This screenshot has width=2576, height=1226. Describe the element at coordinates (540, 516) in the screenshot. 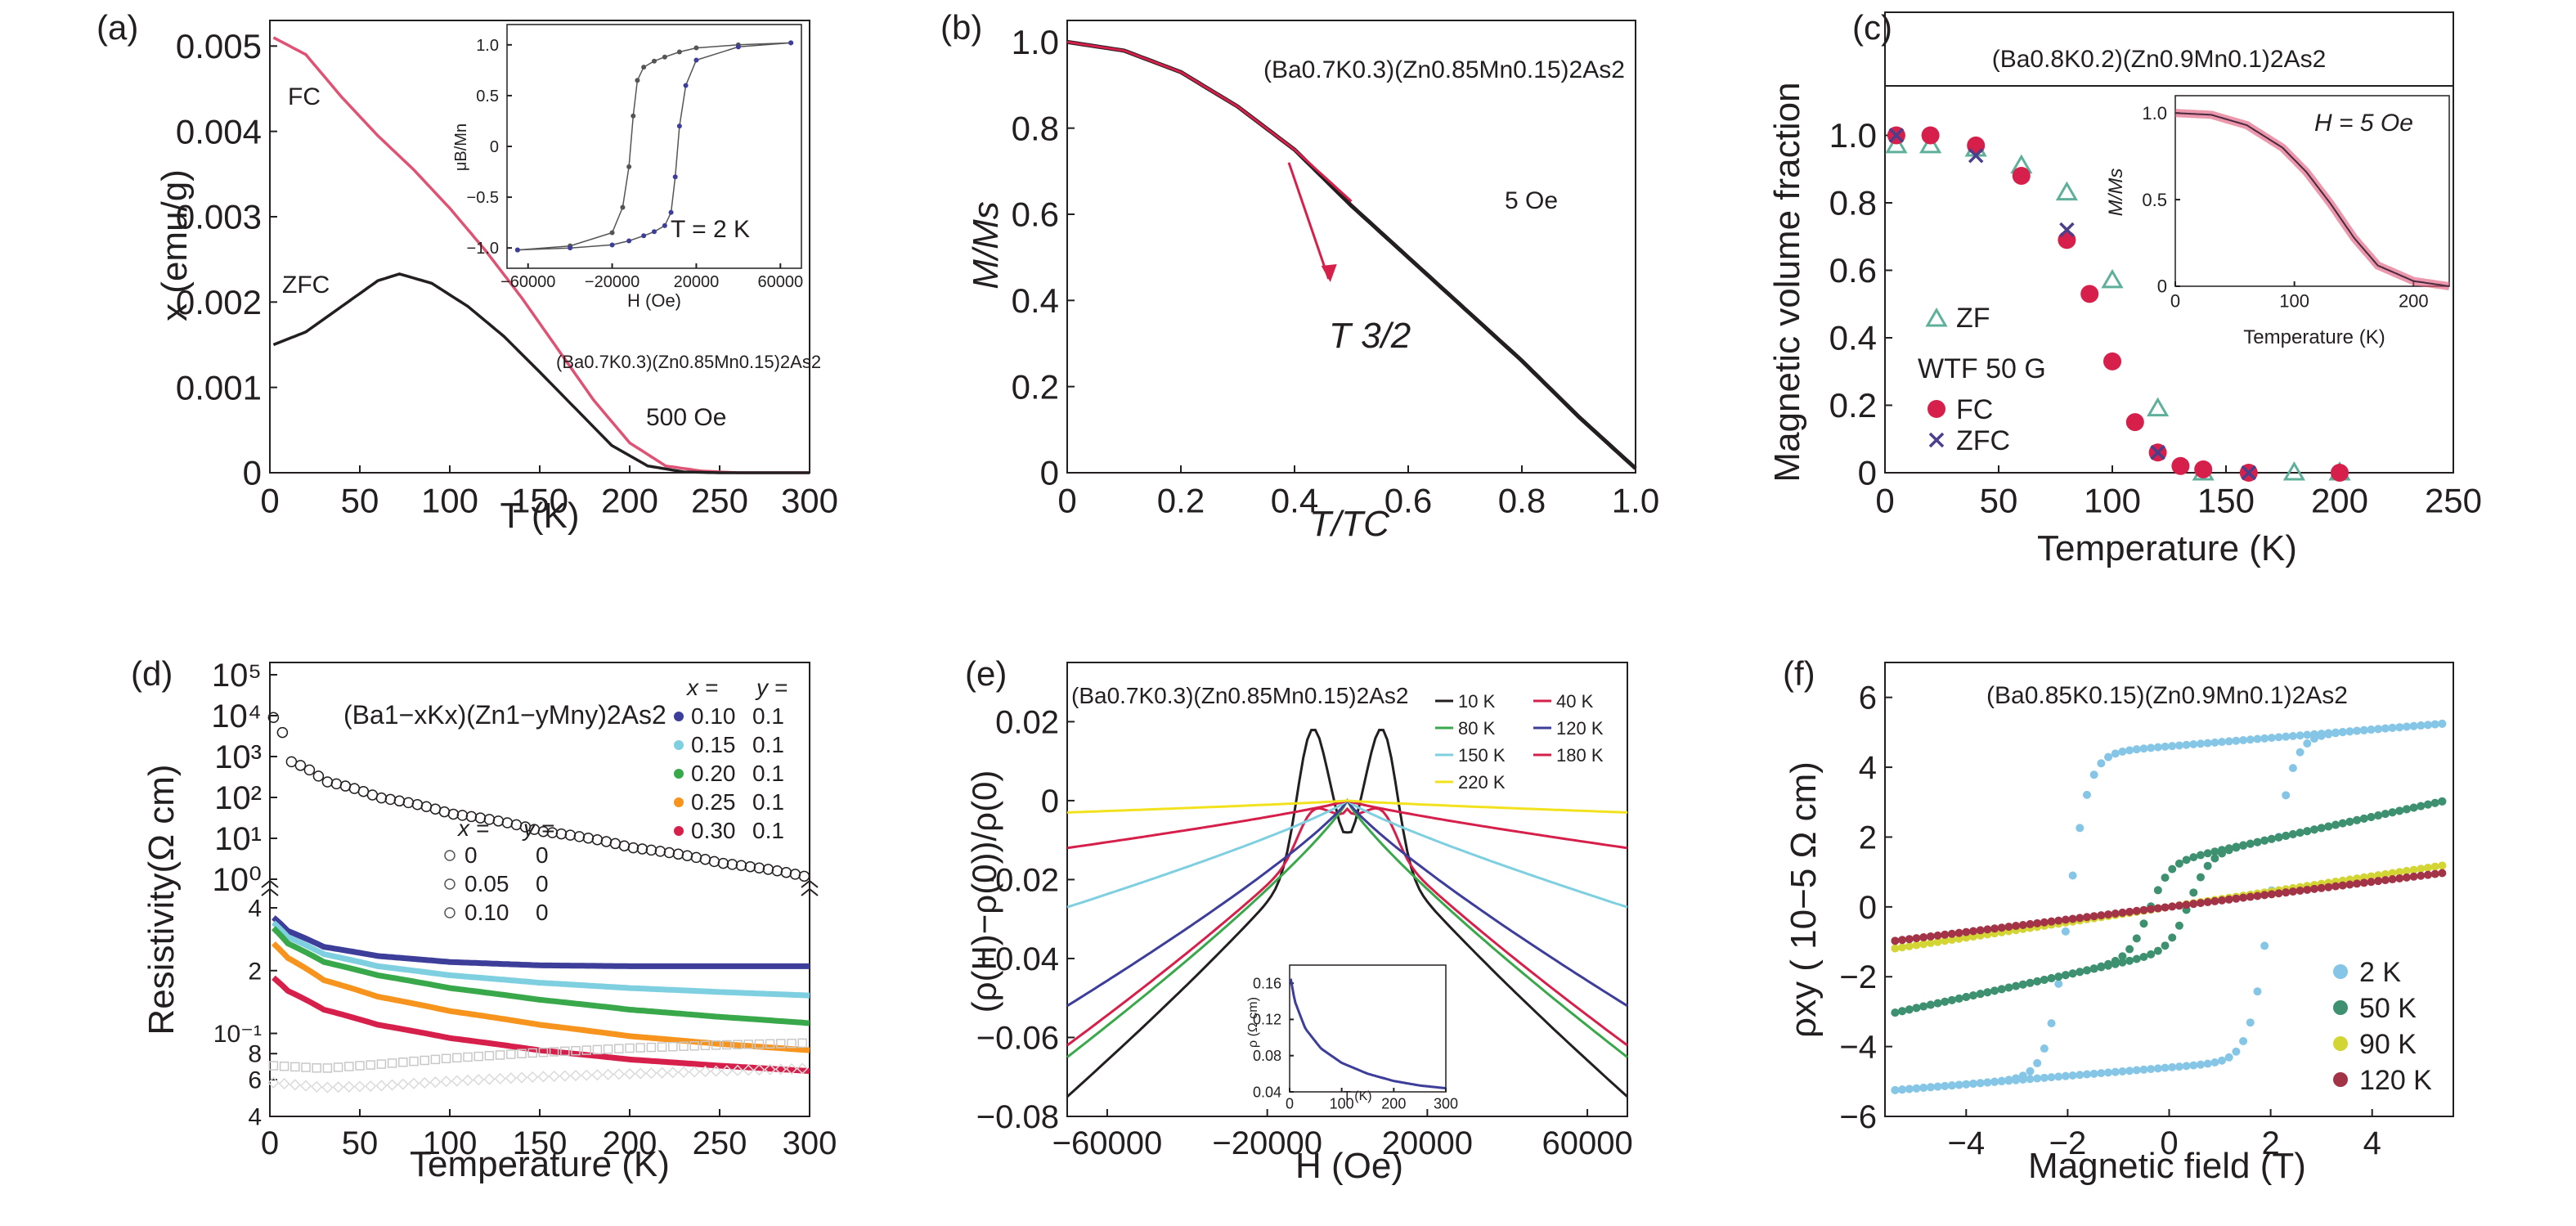

I see `panel-a-xlabel: T (K)` at that location.